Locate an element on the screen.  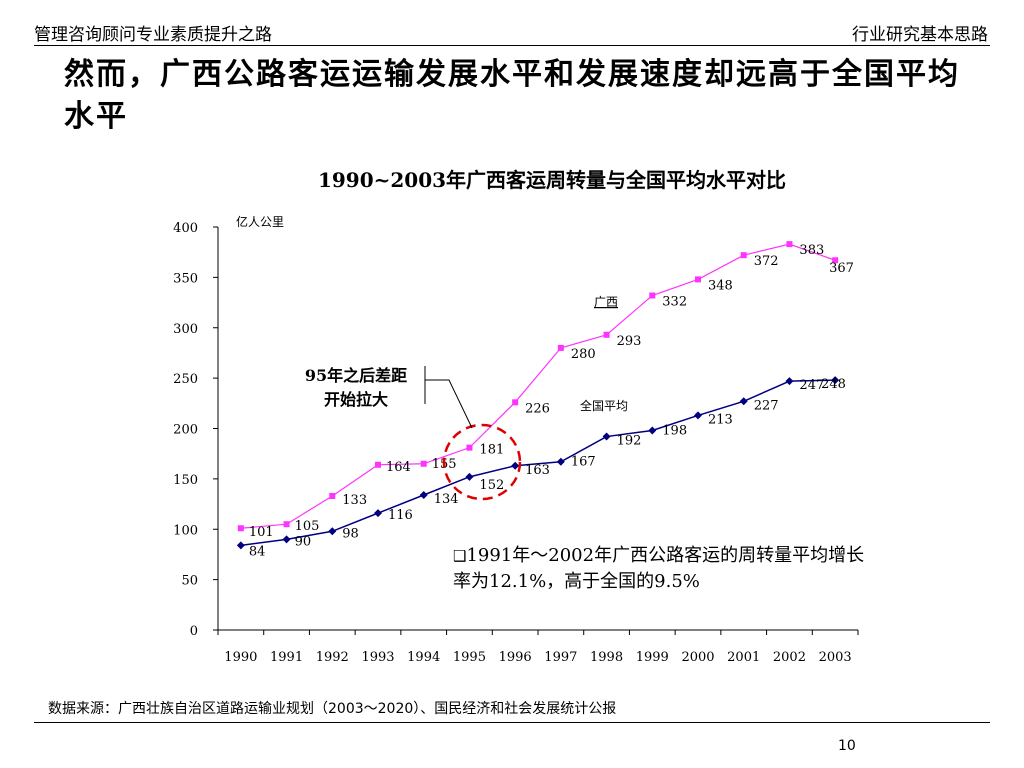
guangxi-data-label: 367 is located at coordinates (841, 268).